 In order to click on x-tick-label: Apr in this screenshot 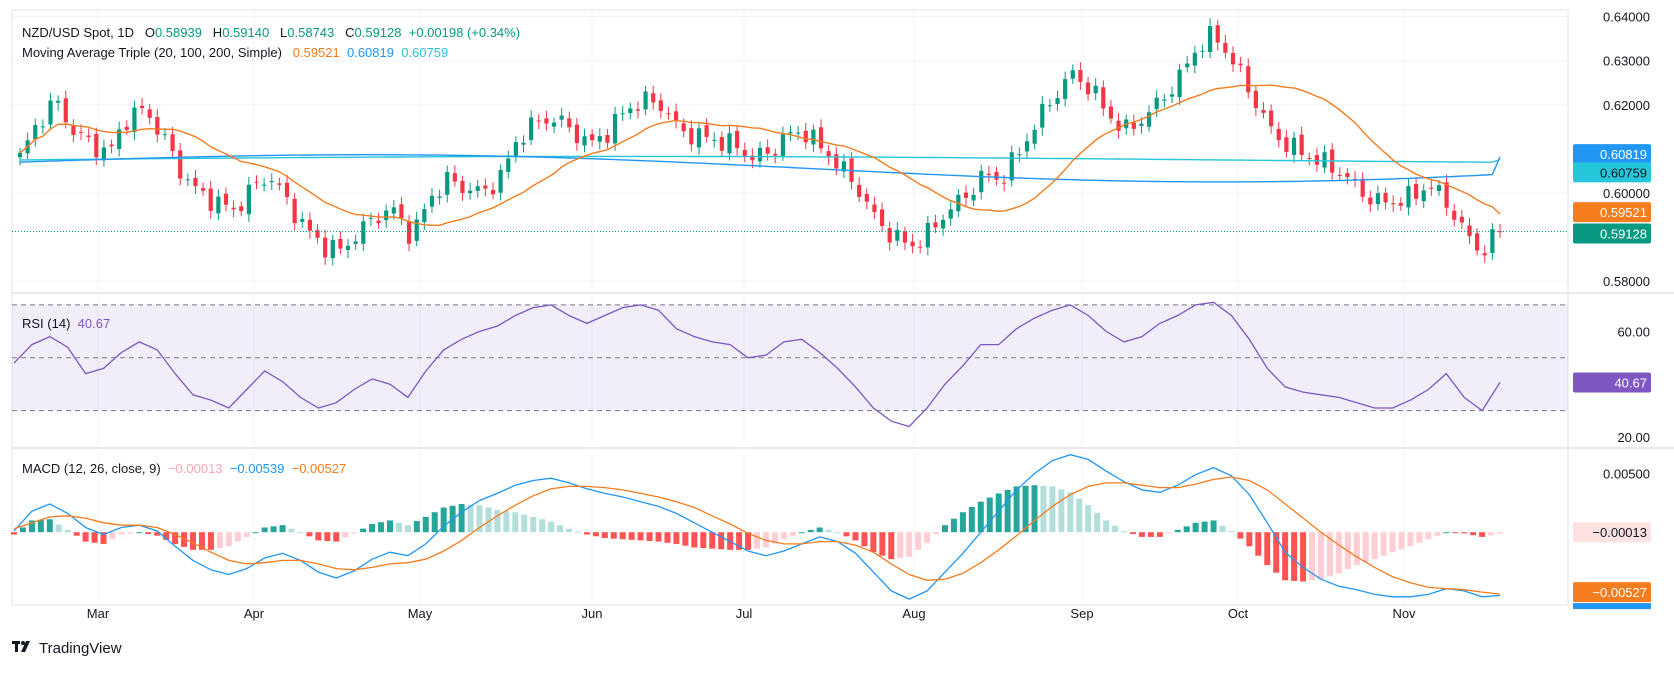, I will do `click(254, 613)`.